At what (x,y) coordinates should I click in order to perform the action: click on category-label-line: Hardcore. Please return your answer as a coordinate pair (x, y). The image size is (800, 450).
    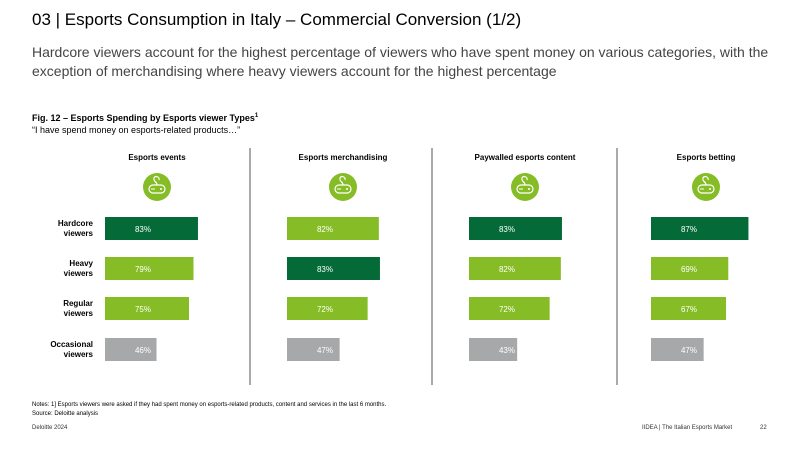
    Looking at the image, I should click on (76, 223).